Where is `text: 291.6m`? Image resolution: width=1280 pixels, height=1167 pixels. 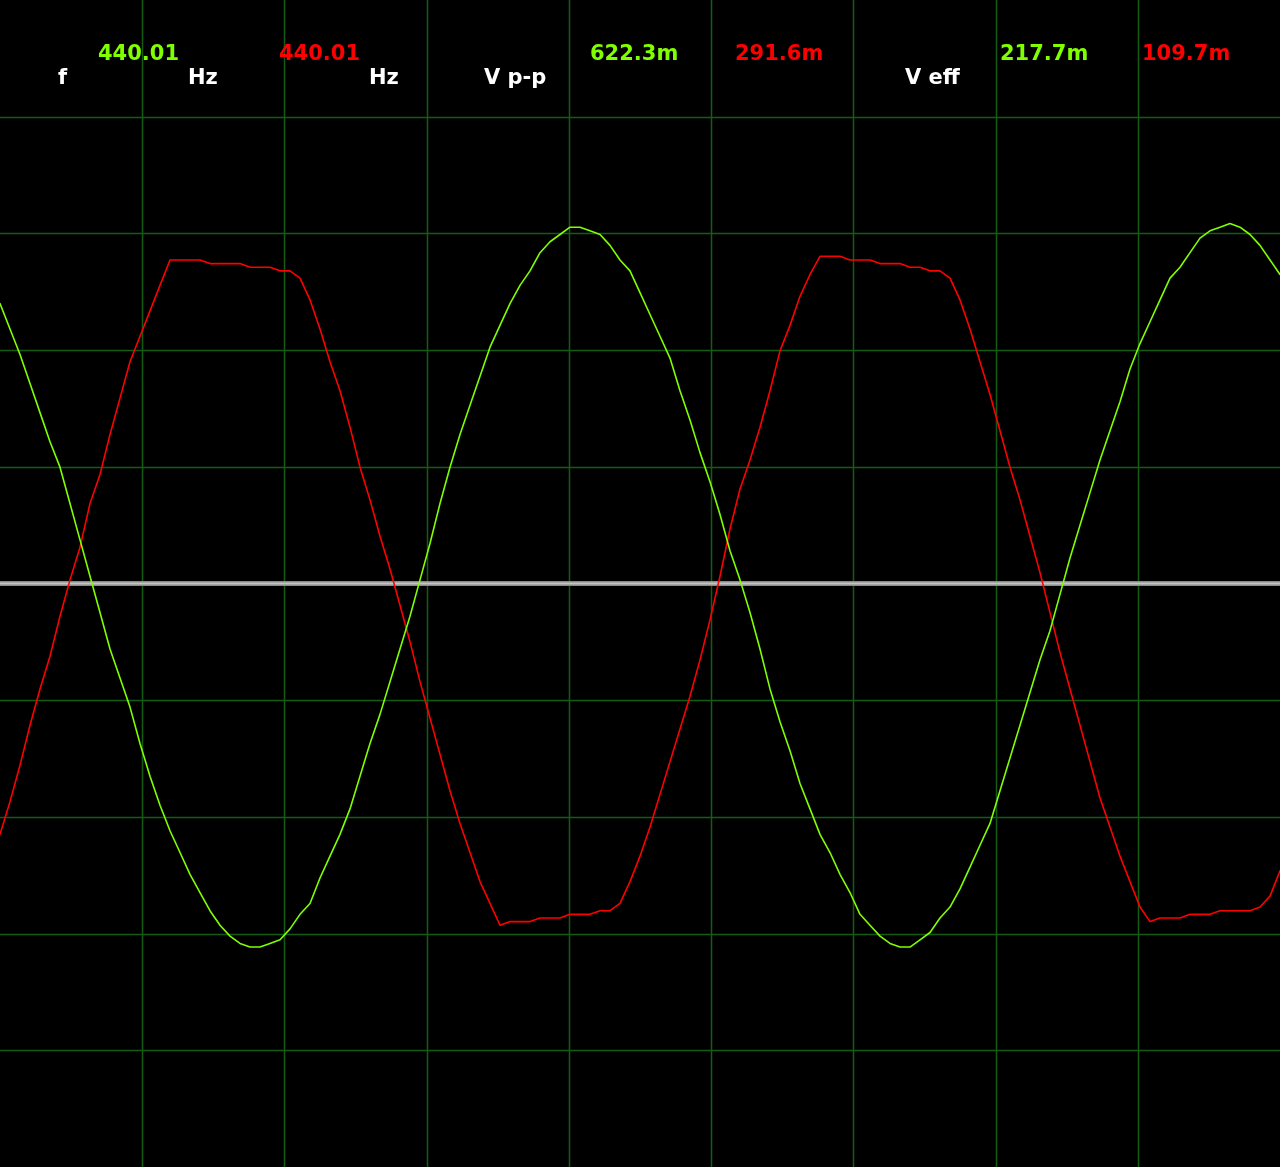
text: 291.6m is located at coordinates (779, 53).